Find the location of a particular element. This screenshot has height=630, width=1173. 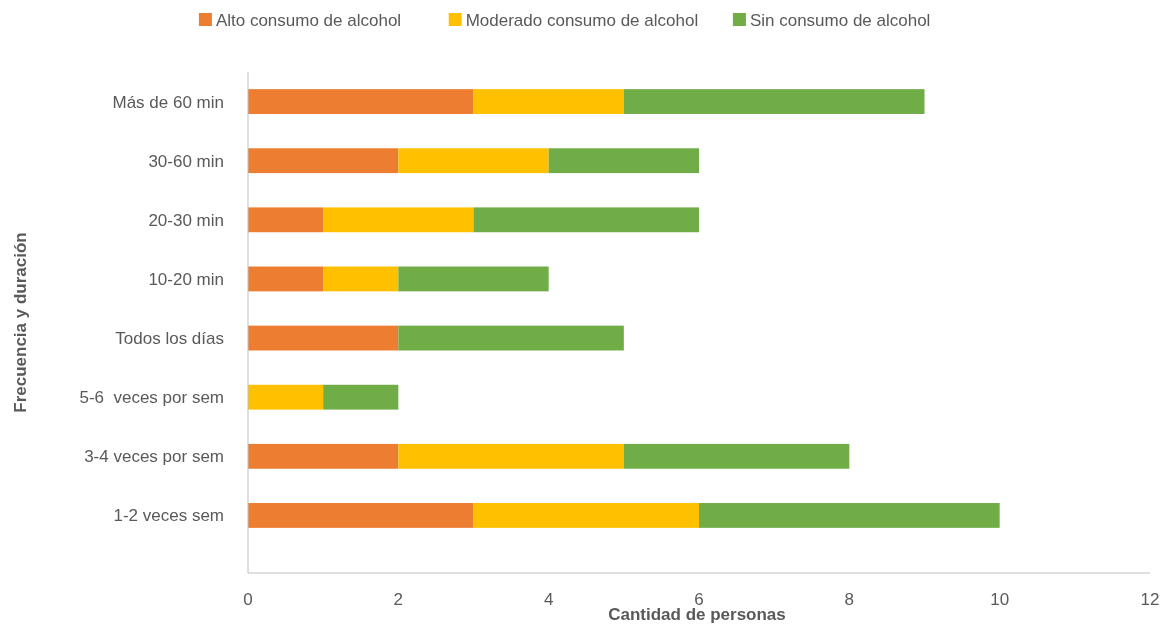

x-tick-label: 4 is located at coordinates (548, 599).